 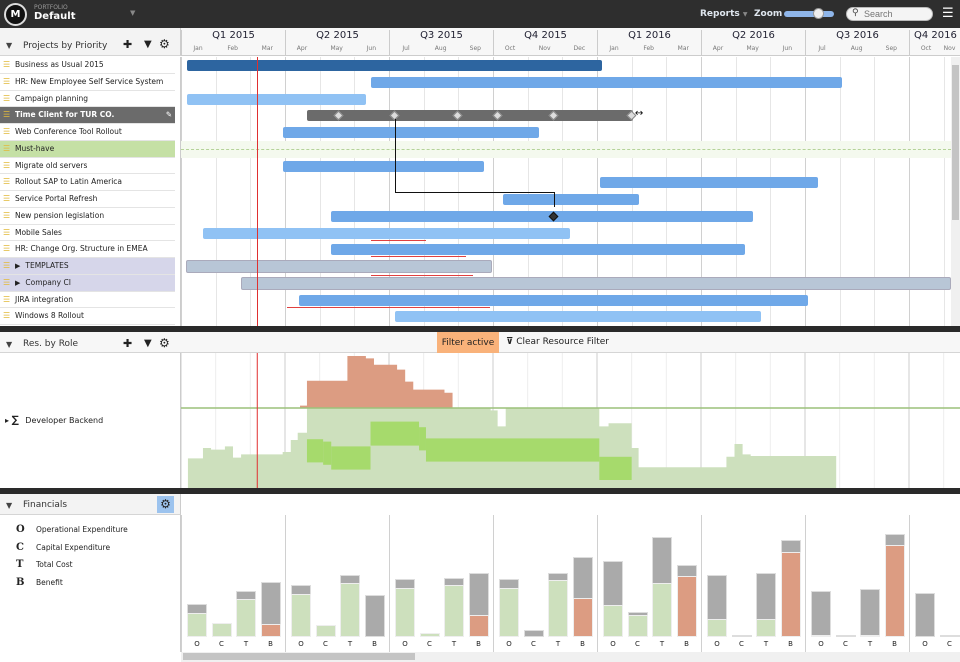 I want to click on reports-menu: Reports ▼, so click(x=724, y=14).